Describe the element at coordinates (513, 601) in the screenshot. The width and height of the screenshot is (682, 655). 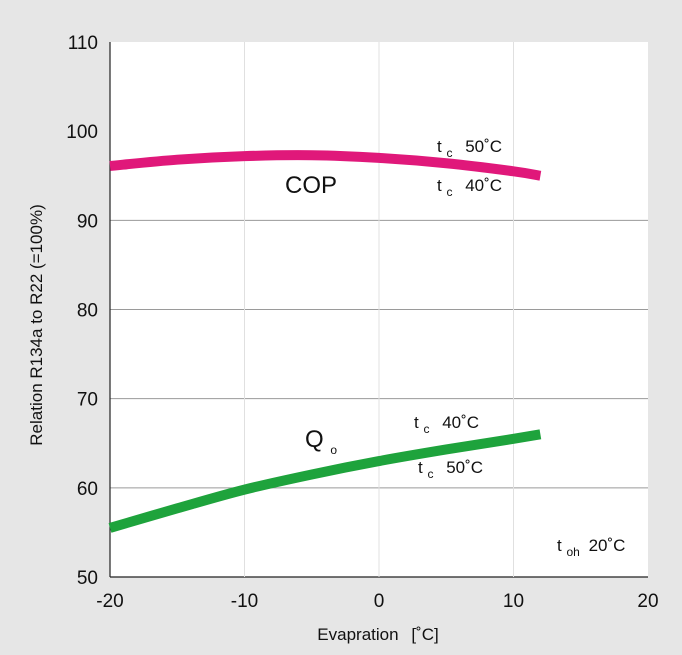
I see `x-tick-label: 10` at that location.